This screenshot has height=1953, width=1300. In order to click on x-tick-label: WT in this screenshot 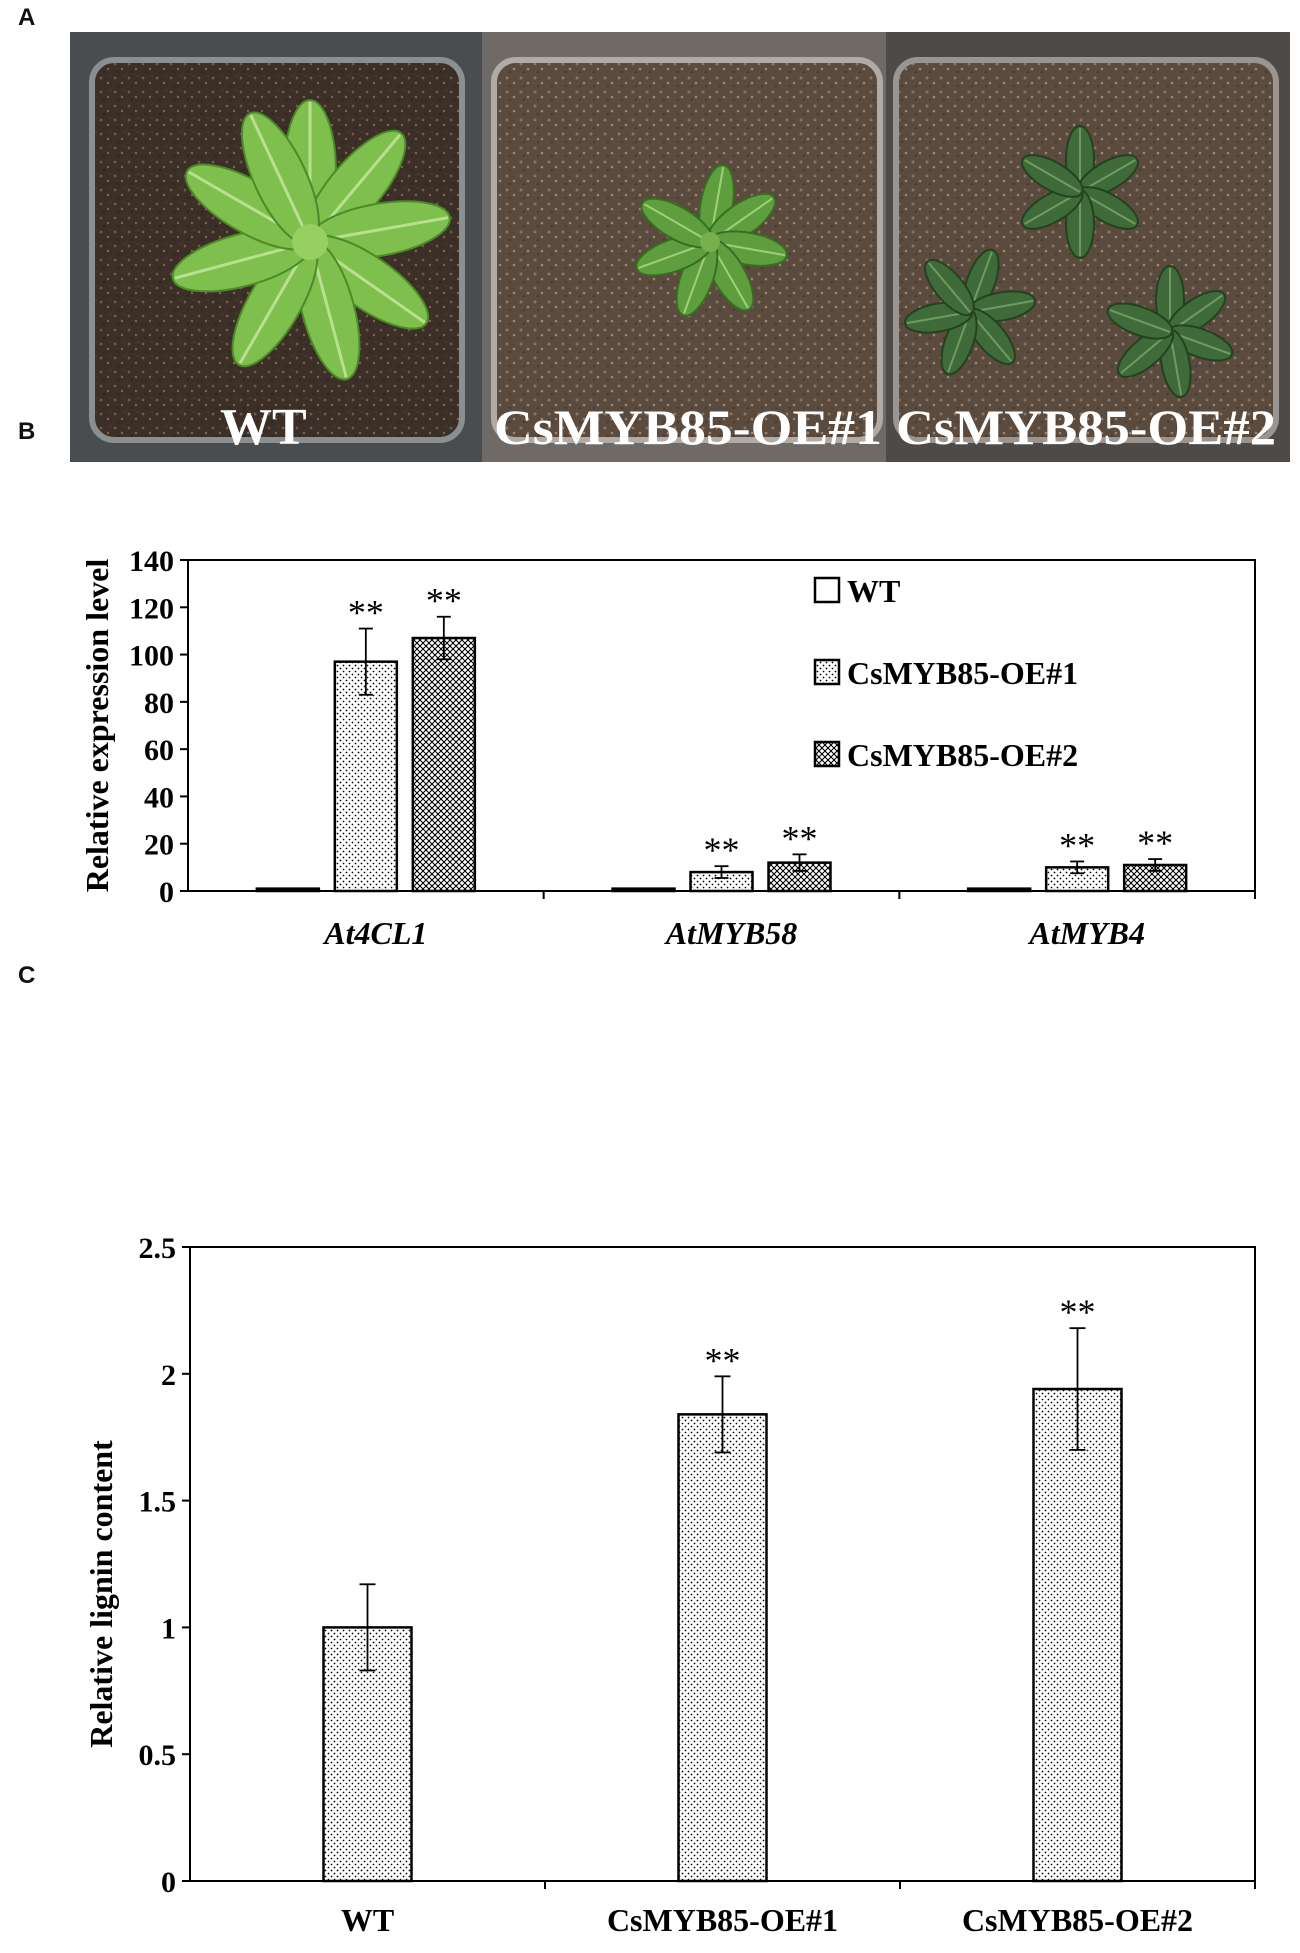, I will do `click(367, 1920)`.